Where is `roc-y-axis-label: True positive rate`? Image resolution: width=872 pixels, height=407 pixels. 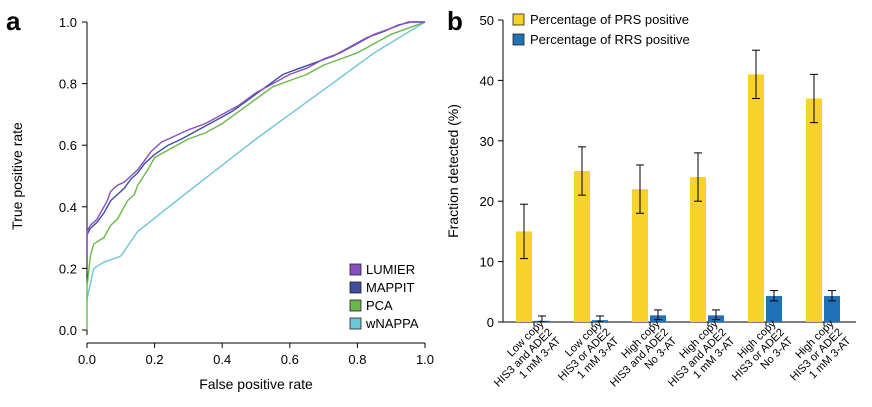 roc-y-axis-label: True positive rate is located at coordinates (17, 176).